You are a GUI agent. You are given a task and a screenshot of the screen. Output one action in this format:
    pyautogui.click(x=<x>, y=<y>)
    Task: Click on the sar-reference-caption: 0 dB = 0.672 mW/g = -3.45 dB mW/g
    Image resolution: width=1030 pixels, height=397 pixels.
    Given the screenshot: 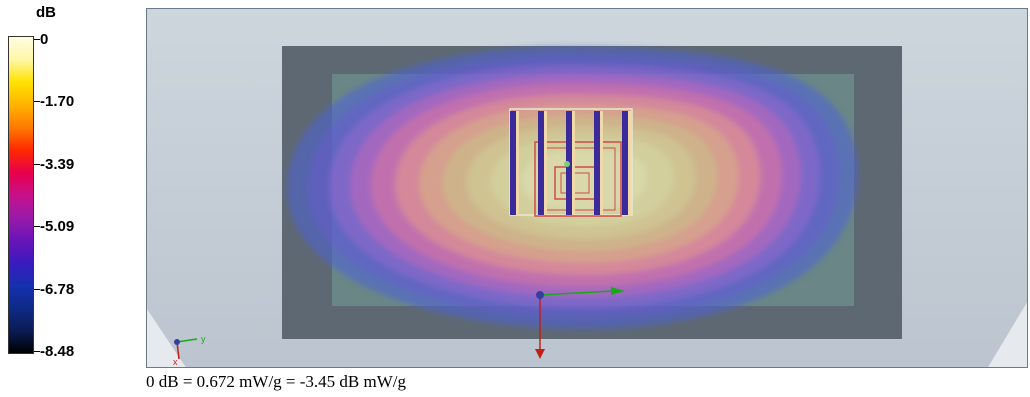 What is the action you would take?
    pyautogui.click(x=276, y=381)
    